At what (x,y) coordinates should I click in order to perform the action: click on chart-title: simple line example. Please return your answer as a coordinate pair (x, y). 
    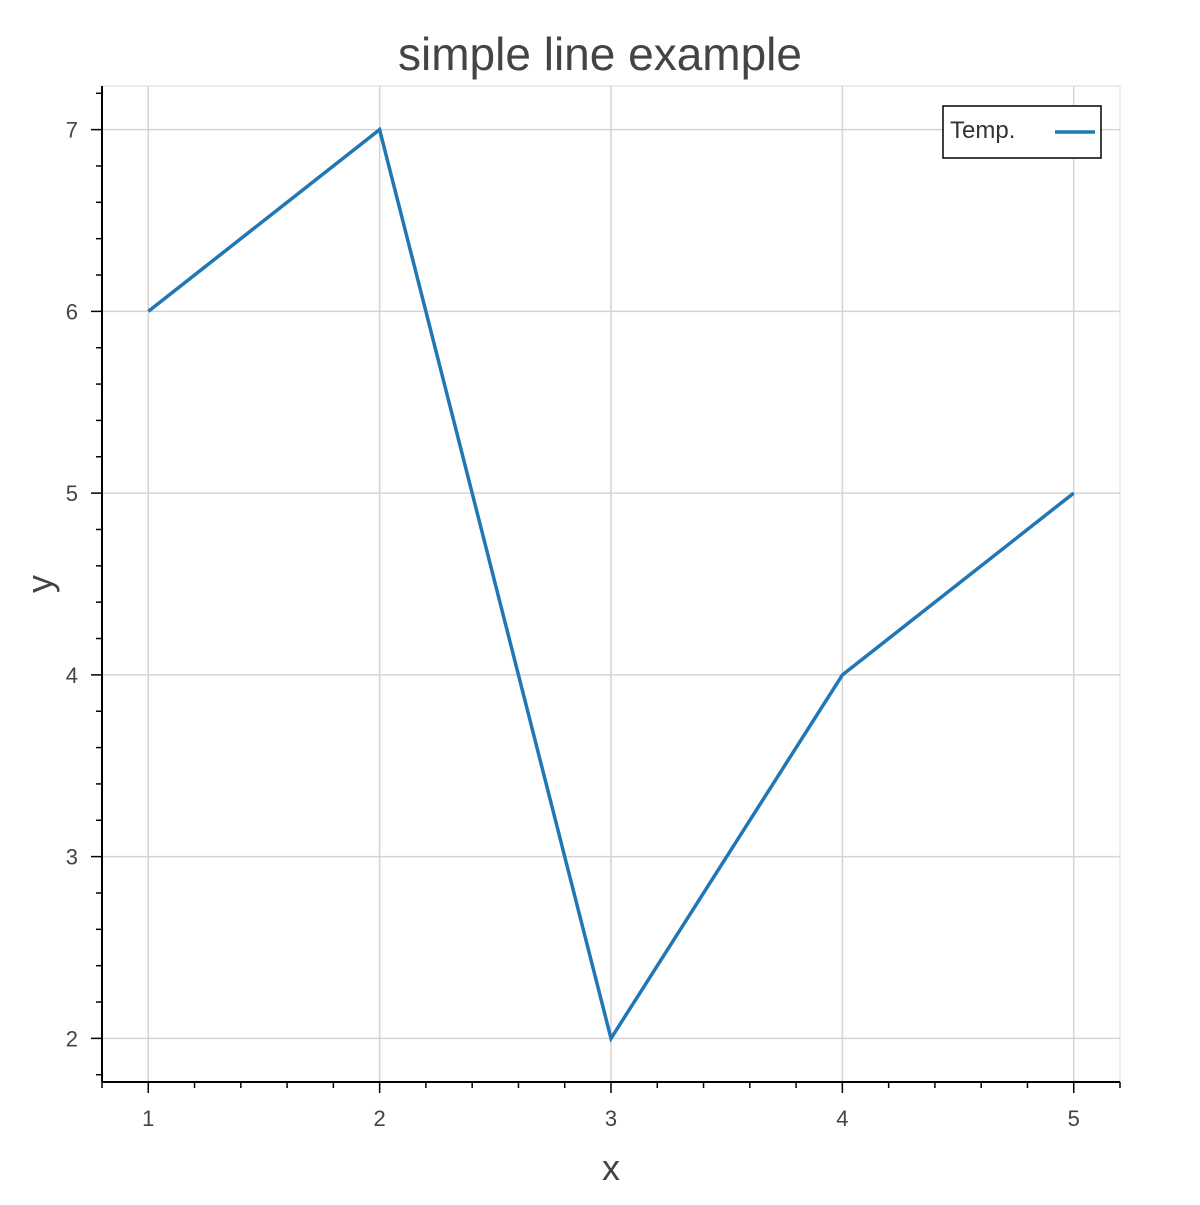
    Looking at the image, I should click on (600, 54).